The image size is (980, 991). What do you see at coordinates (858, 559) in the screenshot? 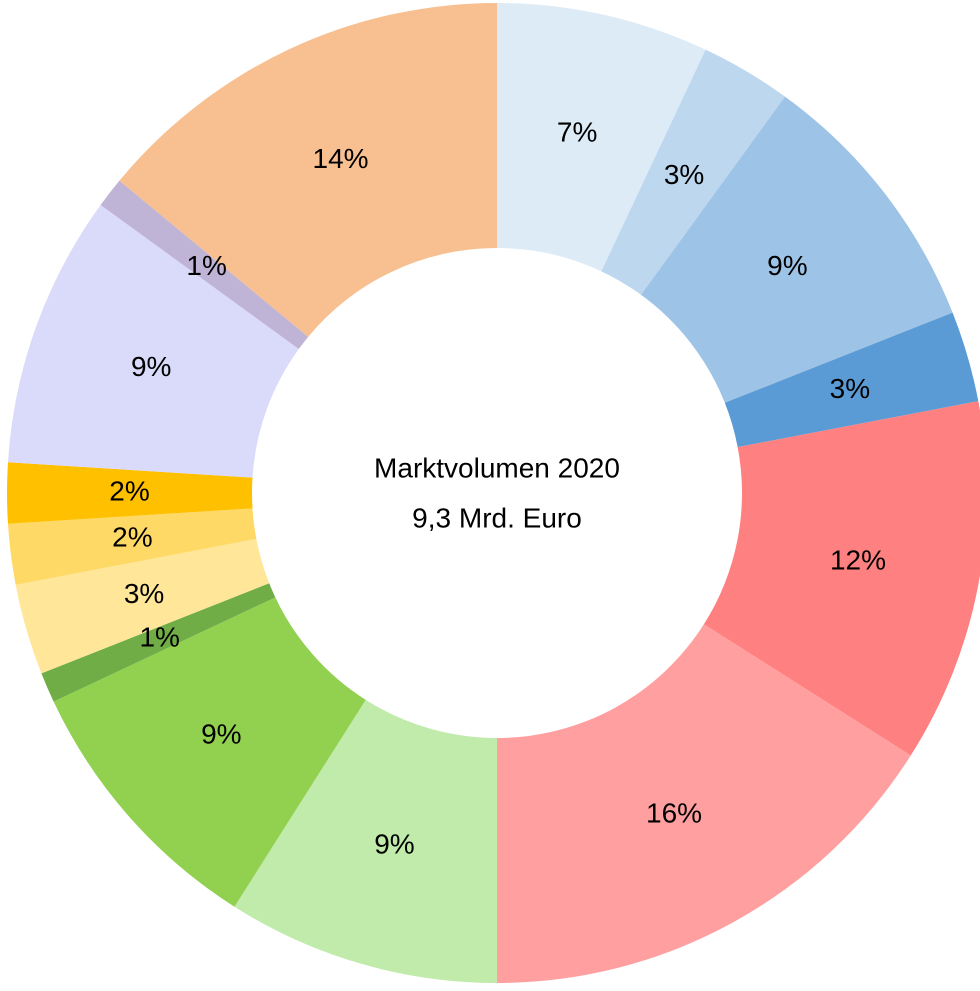
I see `value-label: 12%` at bounding box center [858, 559].